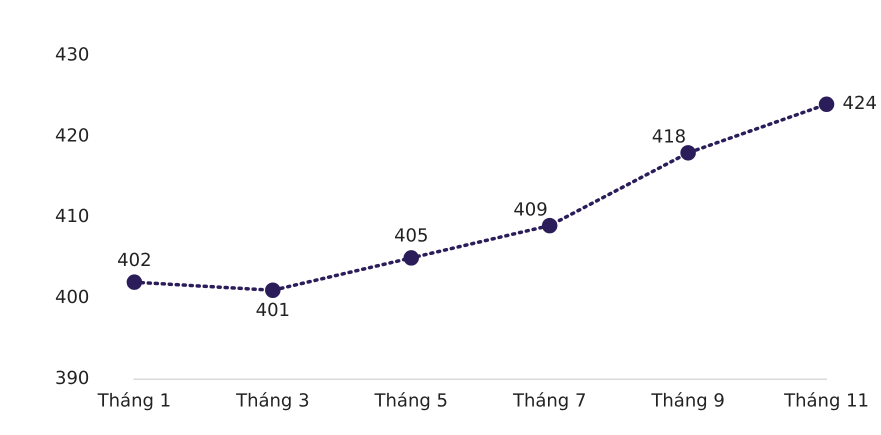  What do you see at coordinates (72, 378) in the screenshot?
I see `y-tick-label: 390` at bounding box center [72, 378].